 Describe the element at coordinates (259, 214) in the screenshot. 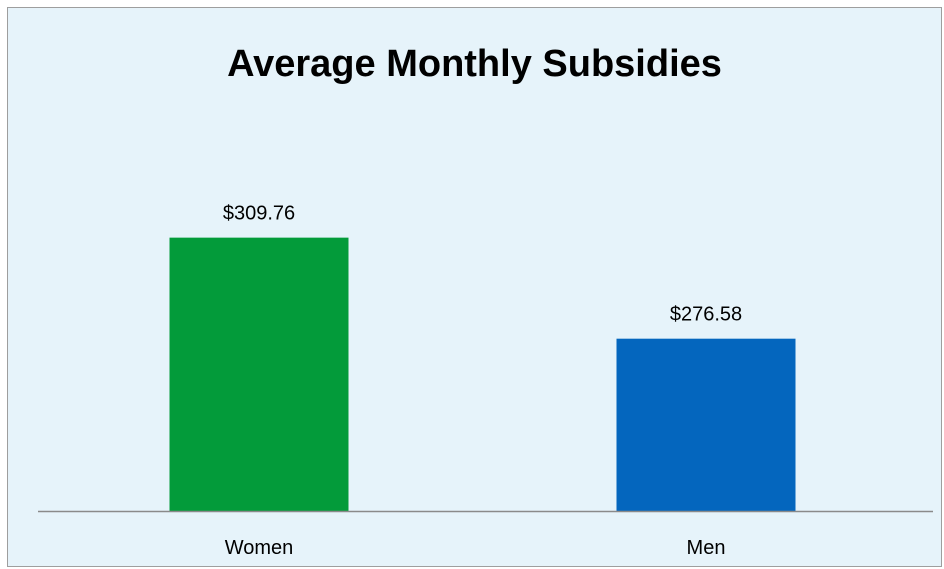

I see `data-label-women: $309.76` at that location.